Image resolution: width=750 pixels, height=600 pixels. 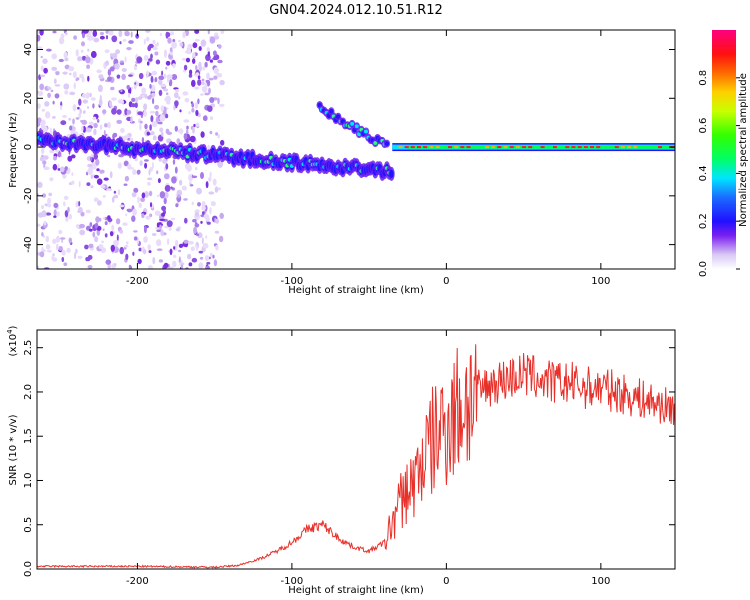 I want to click on x-tick-label: -200, so click(x=137, y=281).